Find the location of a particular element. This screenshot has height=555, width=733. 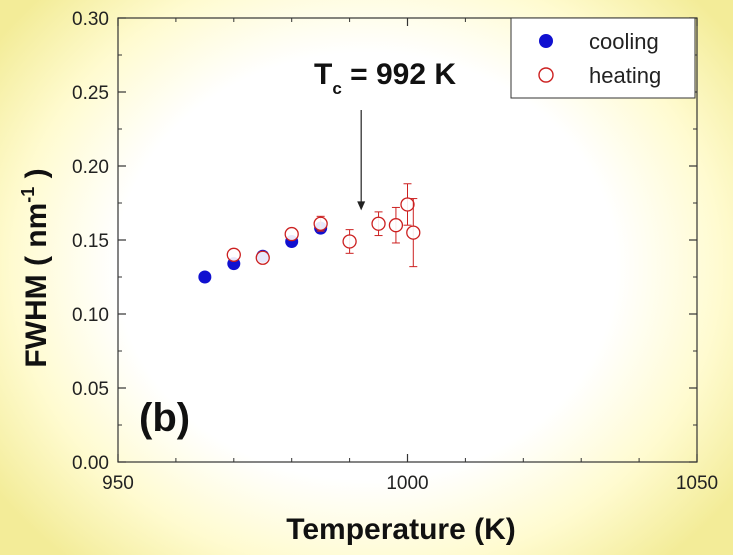

tc-subscript: c is located at coordinates (336, 88).